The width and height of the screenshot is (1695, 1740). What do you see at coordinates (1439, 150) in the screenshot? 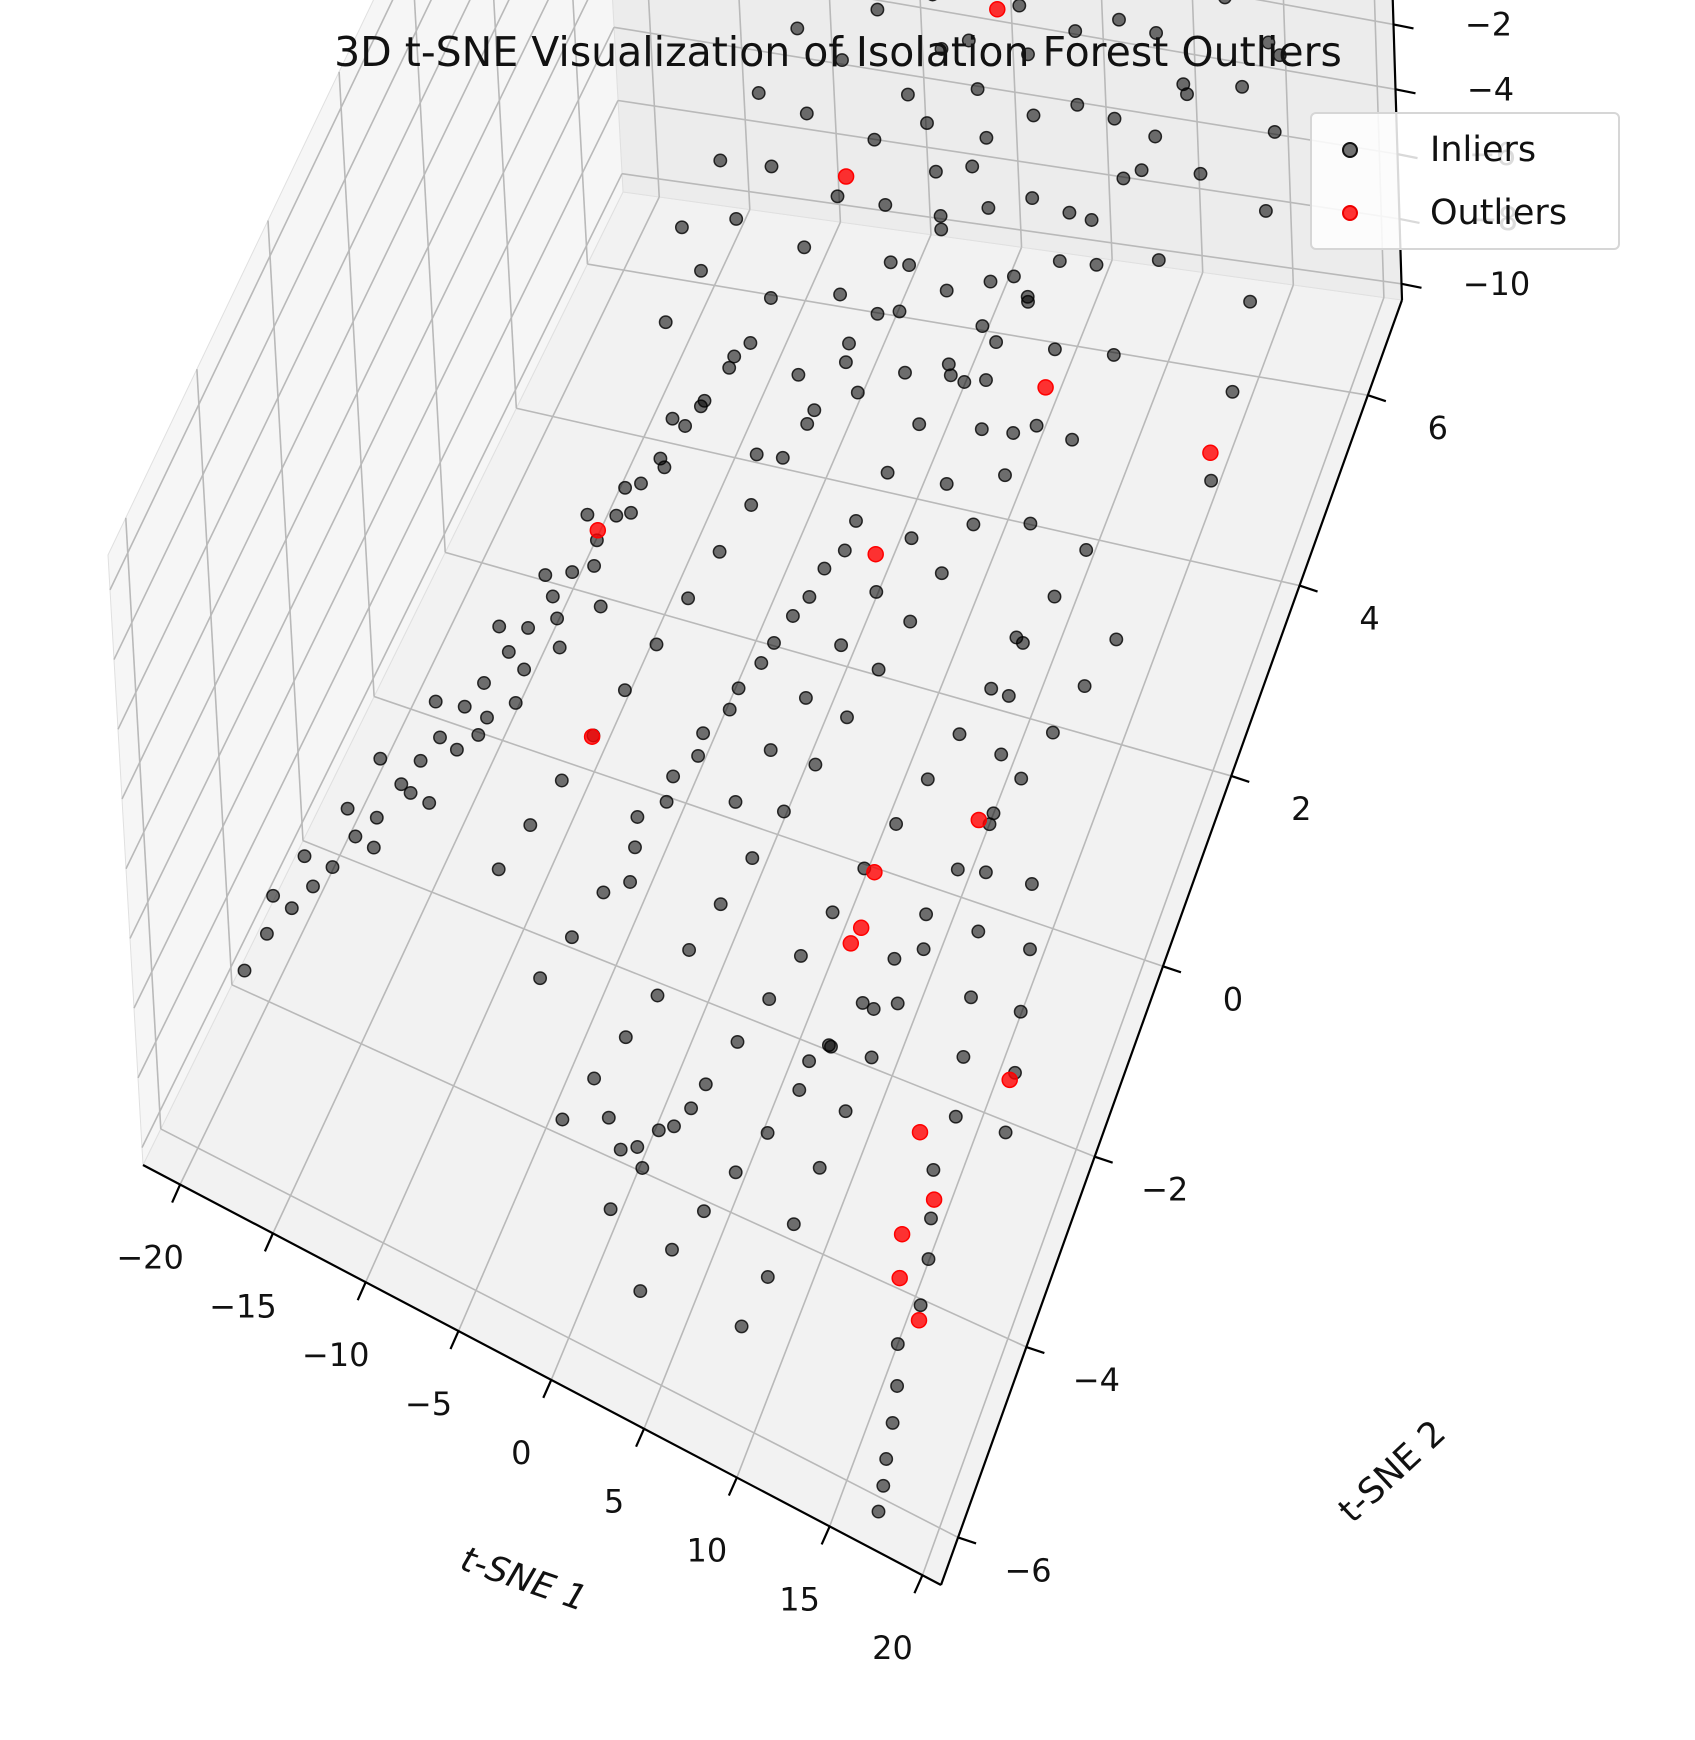
I see `legend-item-inliers: Inliers` at bounding box center [1439, 150].